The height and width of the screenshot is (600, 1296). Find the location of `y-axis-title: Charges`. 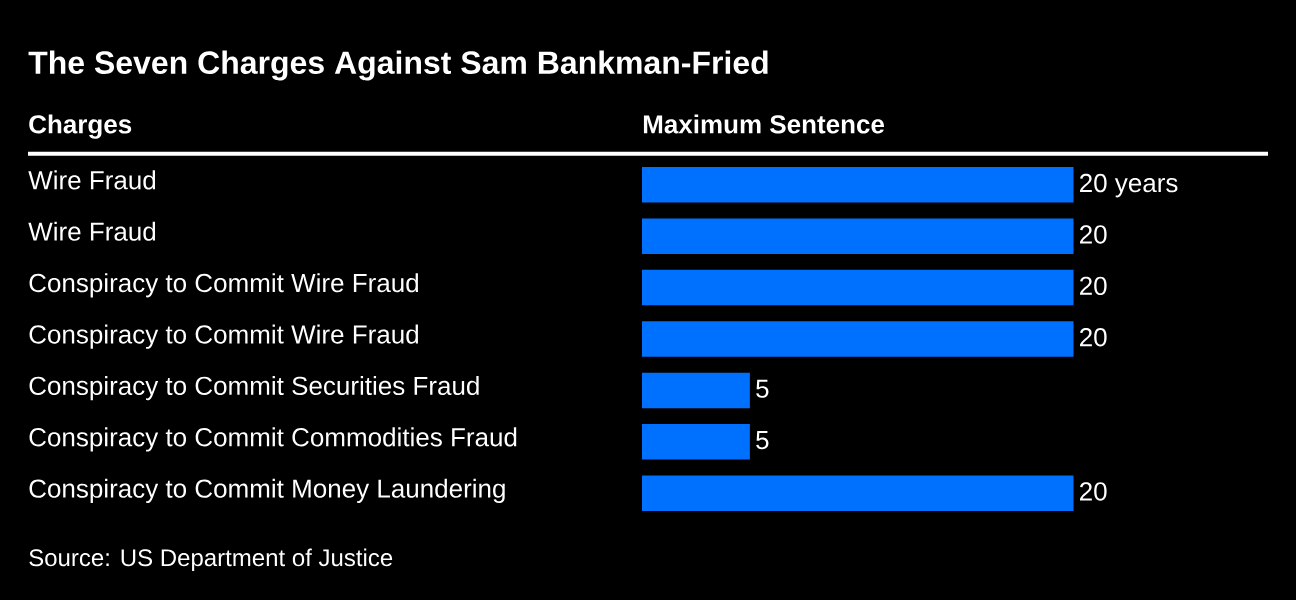

y-axis-title: Charges is located at coordinates (80, 126).